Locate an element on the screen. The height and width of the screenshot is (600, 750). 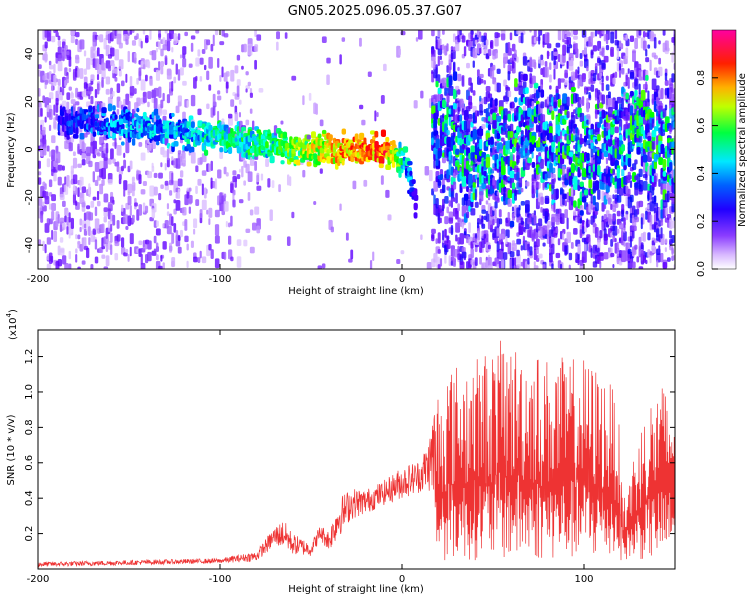
colorbar-tick-label: 0.6 is located at coordinates (701, 126).